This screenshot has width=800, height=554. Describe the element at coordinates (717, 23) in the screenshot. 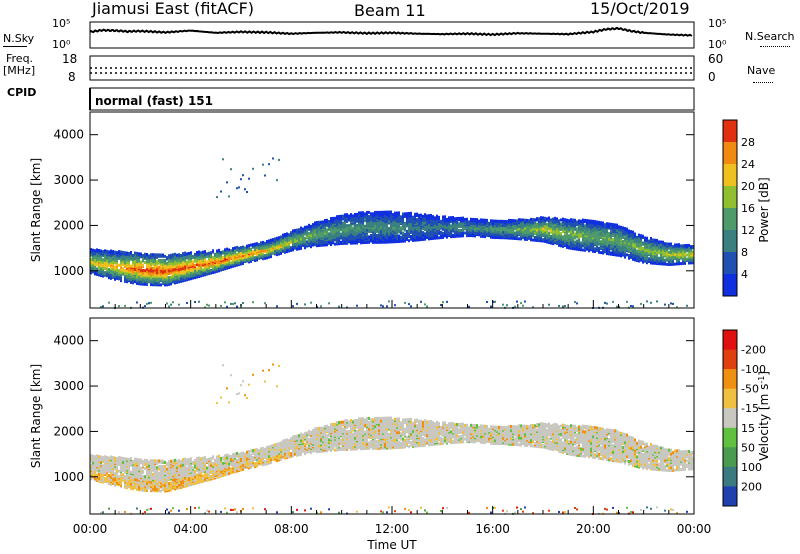

I see `noise-right-top-tick: 10⁵` at that location.